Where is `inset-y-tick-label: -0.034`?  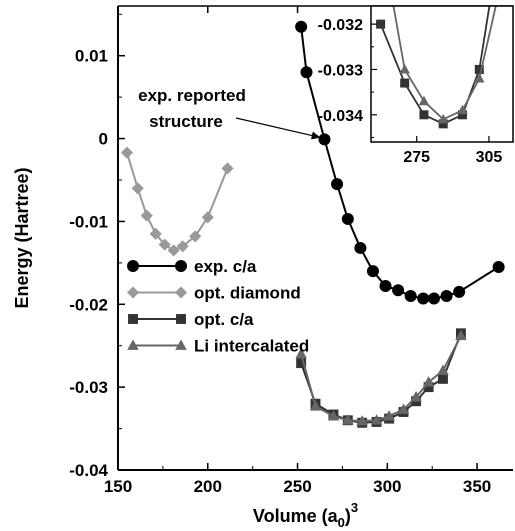 inset-y-tick-label: -0.034 is located at coordinates (340, 116).